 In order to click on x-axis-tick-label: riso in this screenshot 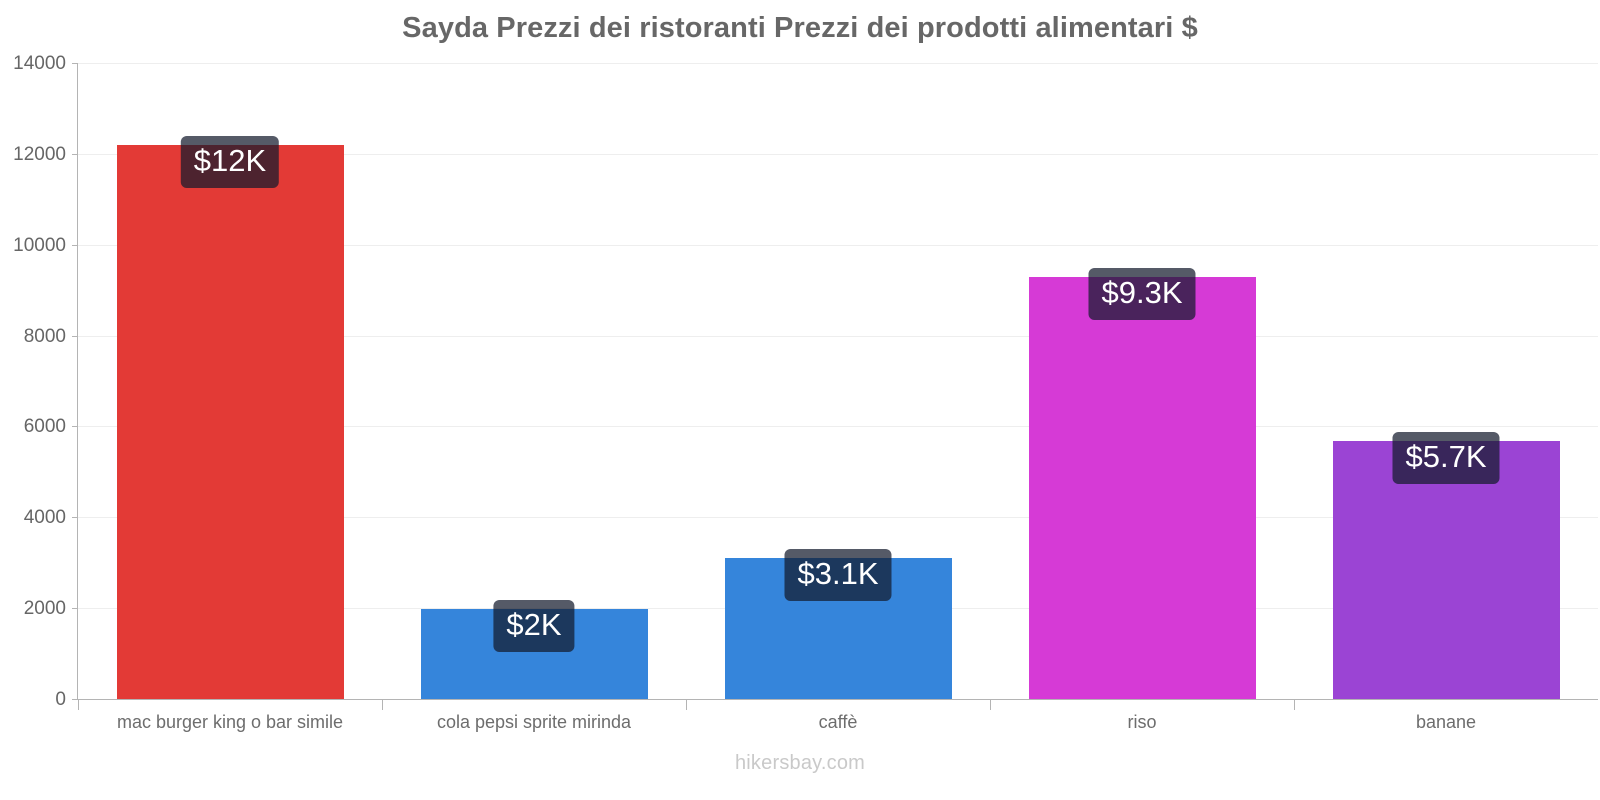, I will do `click(1142, 722)`.